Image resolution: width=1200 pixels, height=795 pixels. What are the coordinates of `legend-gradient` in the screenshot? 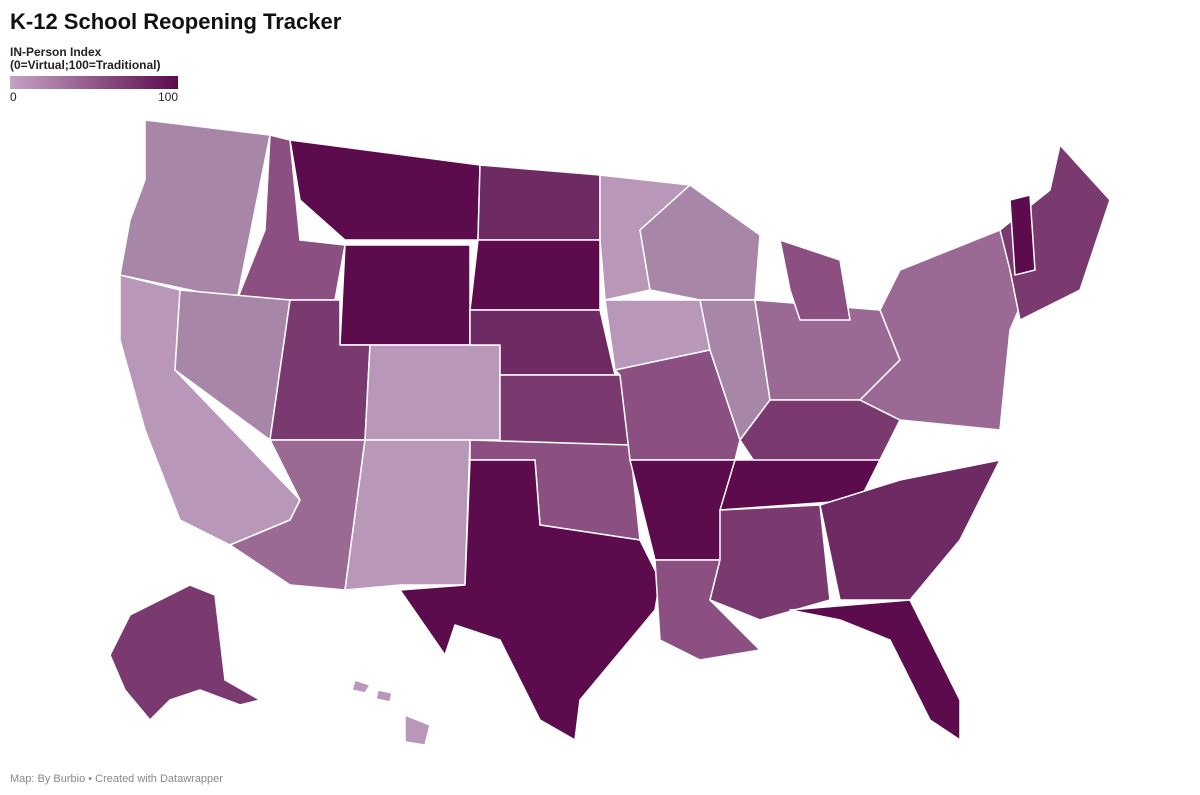 It's located at (94, 82).